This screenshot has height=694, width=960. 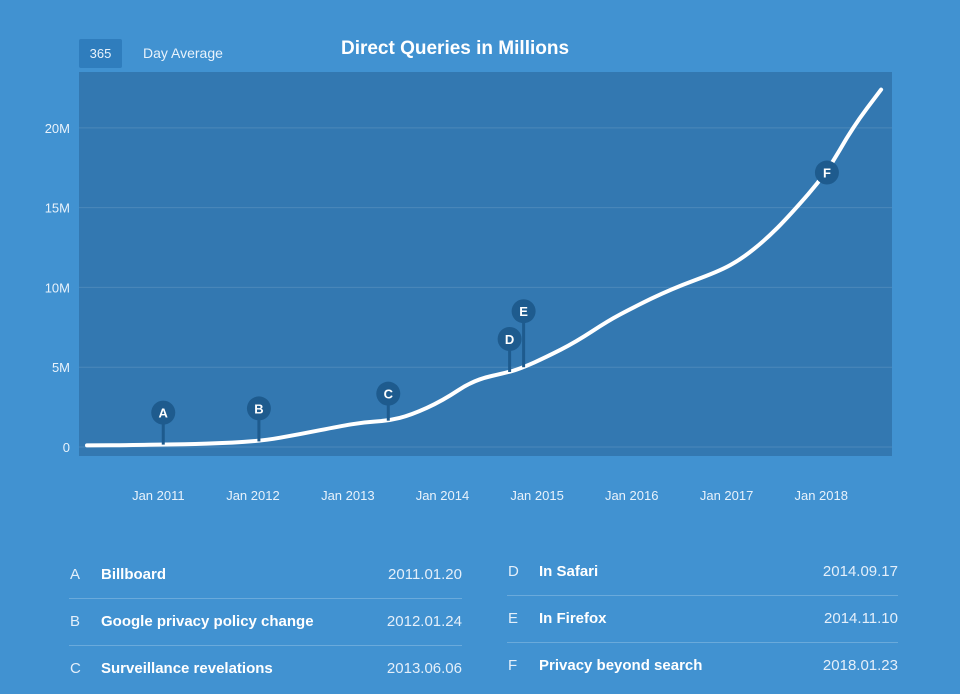 What do you see at coordinates (57, 208) in the screenshot?
I see `y-tick-label: 15M` at bounding box center [57, 208].